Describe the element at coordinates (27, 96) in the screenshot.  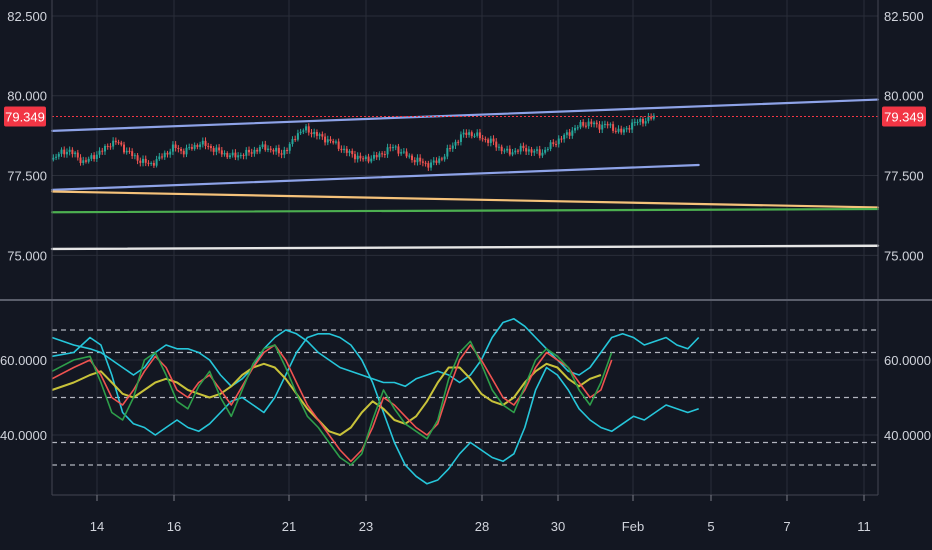
I see `price-tick-label-left: 80.000` at that location.